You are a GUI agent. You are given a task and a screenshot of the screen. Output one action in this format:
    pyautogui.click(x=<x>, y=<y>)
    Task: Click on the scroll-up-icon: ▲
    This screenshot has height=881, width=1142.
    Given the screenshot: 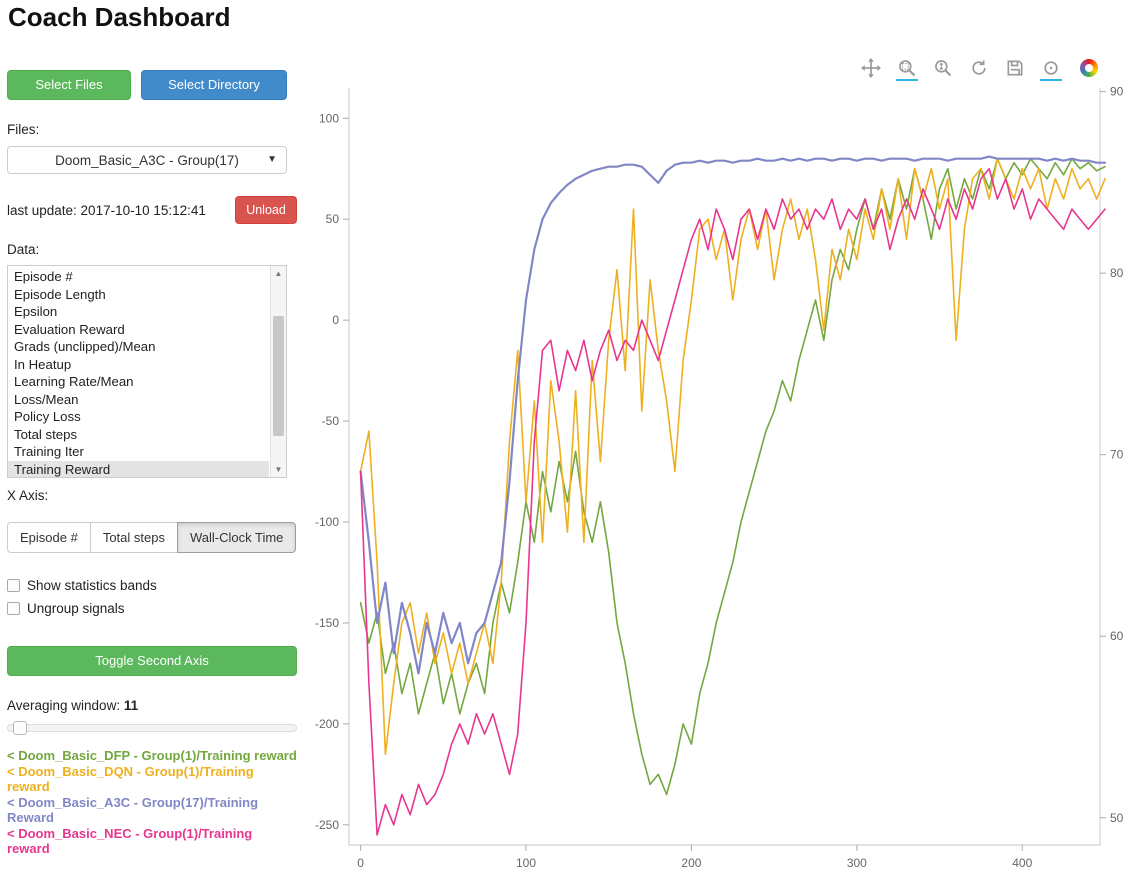 What is the action you would take?
    pyautogui.click(x=278, y=273)
    